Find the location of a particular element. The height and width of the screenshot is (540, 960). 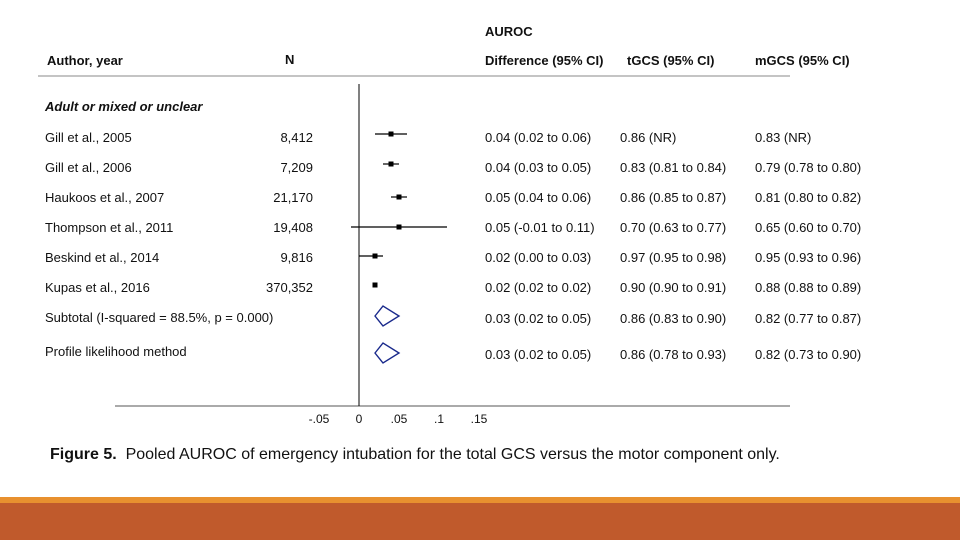

n-cell: 19,408 is located at coordinates (293, 227).